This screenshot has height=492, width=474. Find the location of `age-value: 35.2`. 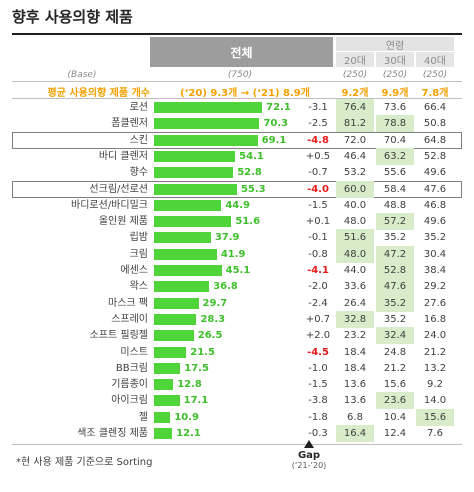

age-value: 35.2 is located at coordinates (395, 319).